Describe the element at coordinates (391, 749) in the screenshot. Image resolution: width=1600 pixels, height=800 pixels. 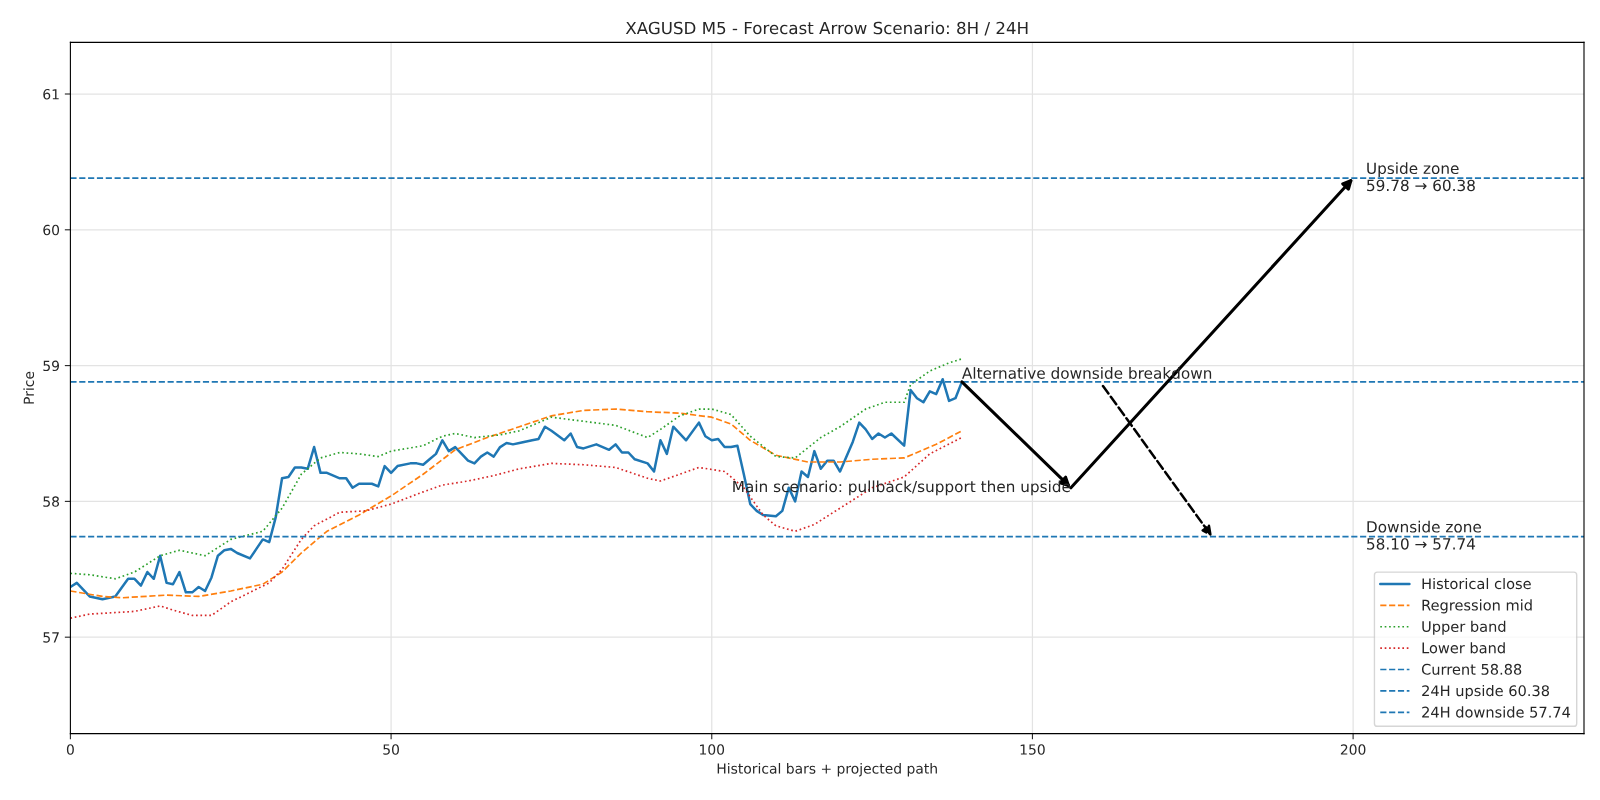
I see `x-tick-label: 50` at that location.